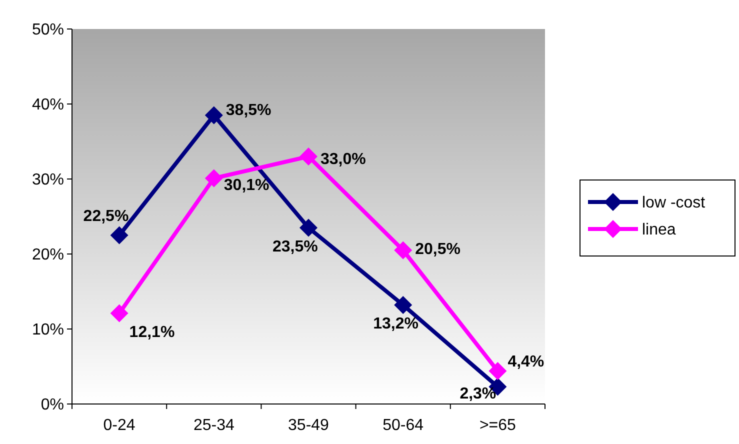 The height and width of the screenshot is (444, 739). I want to click on legend-label: low -cost, so click(674, 203).